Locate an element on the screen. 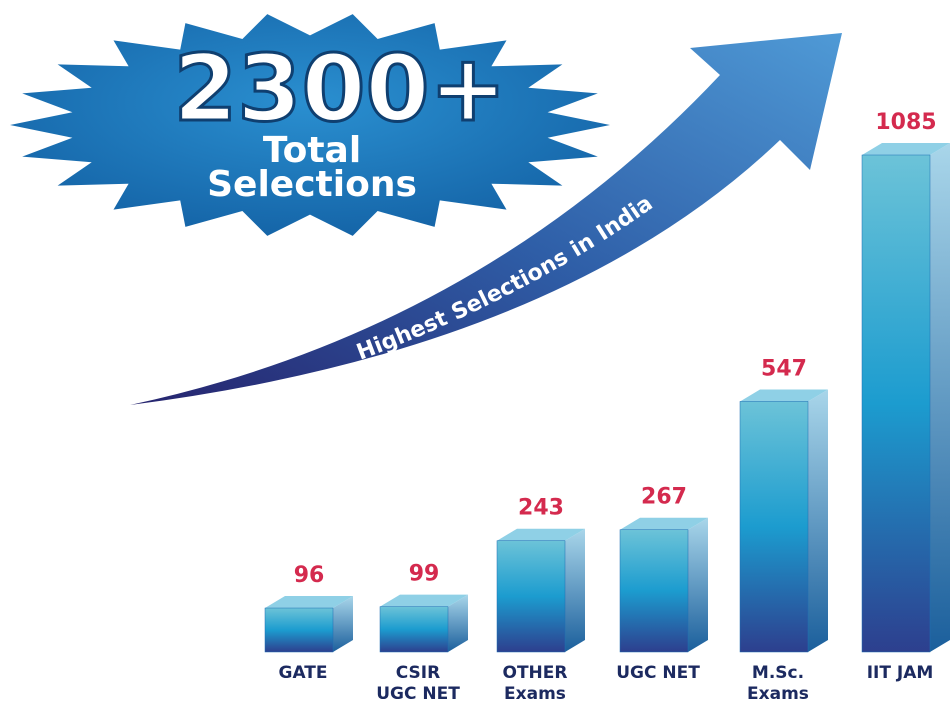 The width and height of the screenshot is (951, 703). x-tick-label: OTHER is located at coordinates (535, 673).